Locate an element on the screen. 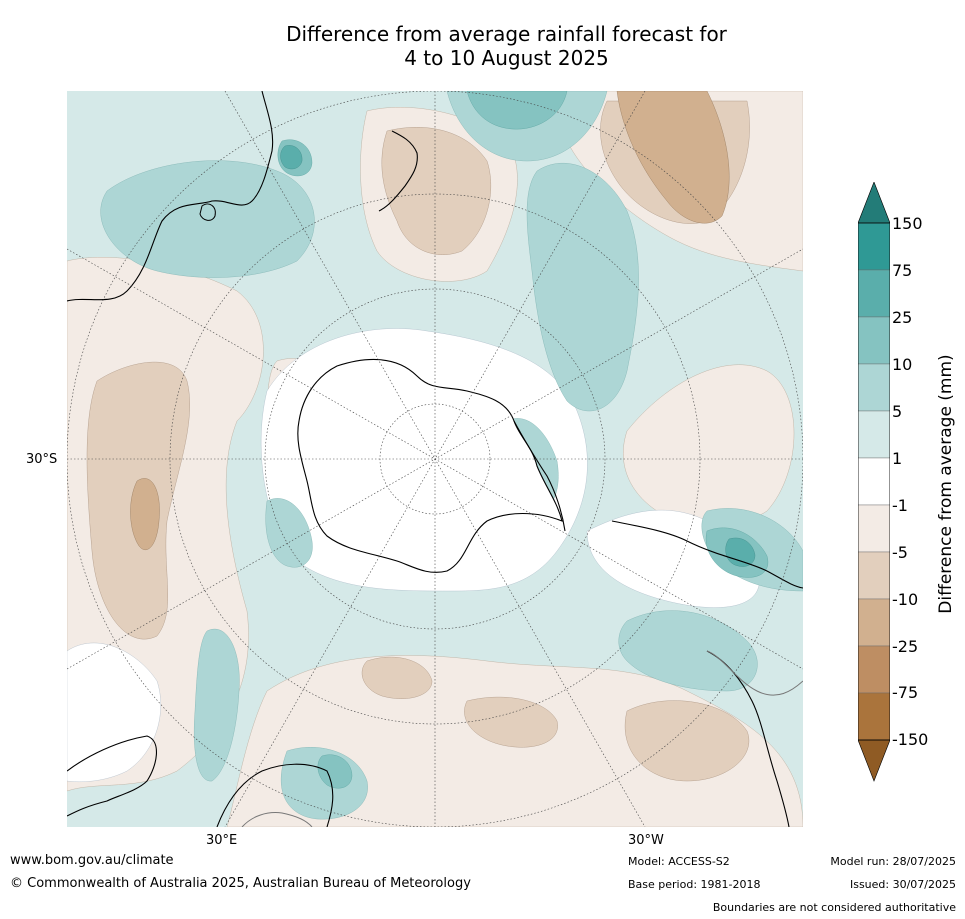 The width and height of the screenshot is (965, 919). footer-model: Model: ACCESS-S2 is located at coordinates (679, 861).